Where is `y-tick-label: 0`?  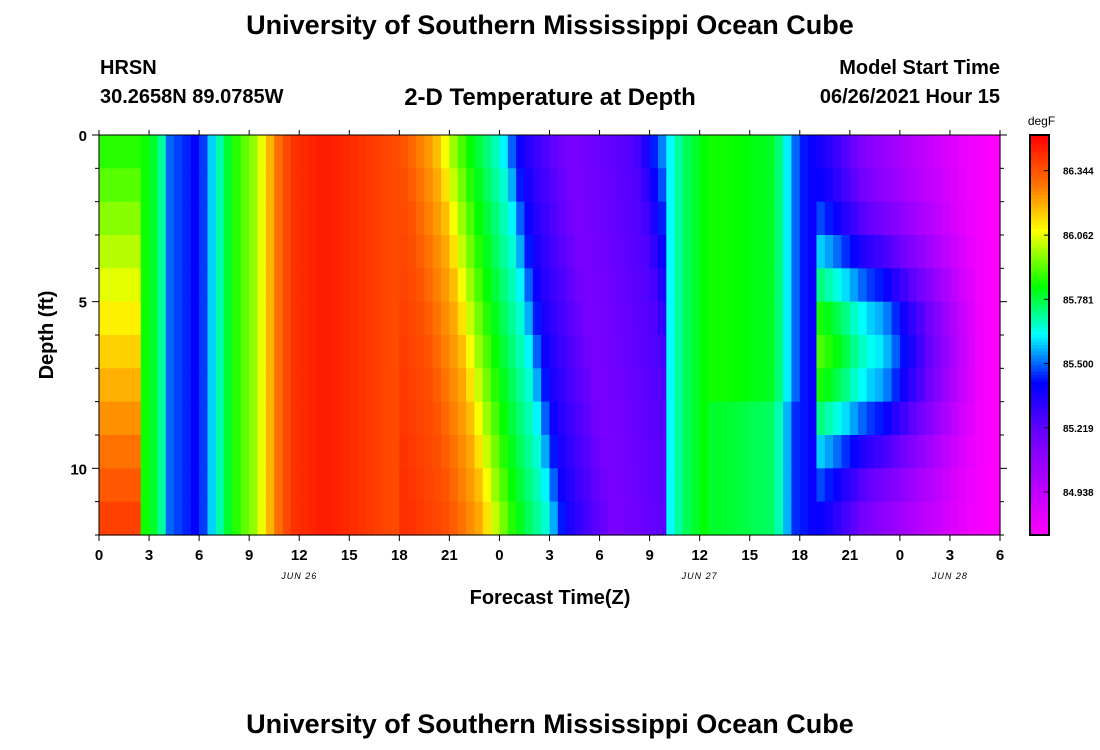 y-tick-label: 0 is located at coordinates (83, 136).